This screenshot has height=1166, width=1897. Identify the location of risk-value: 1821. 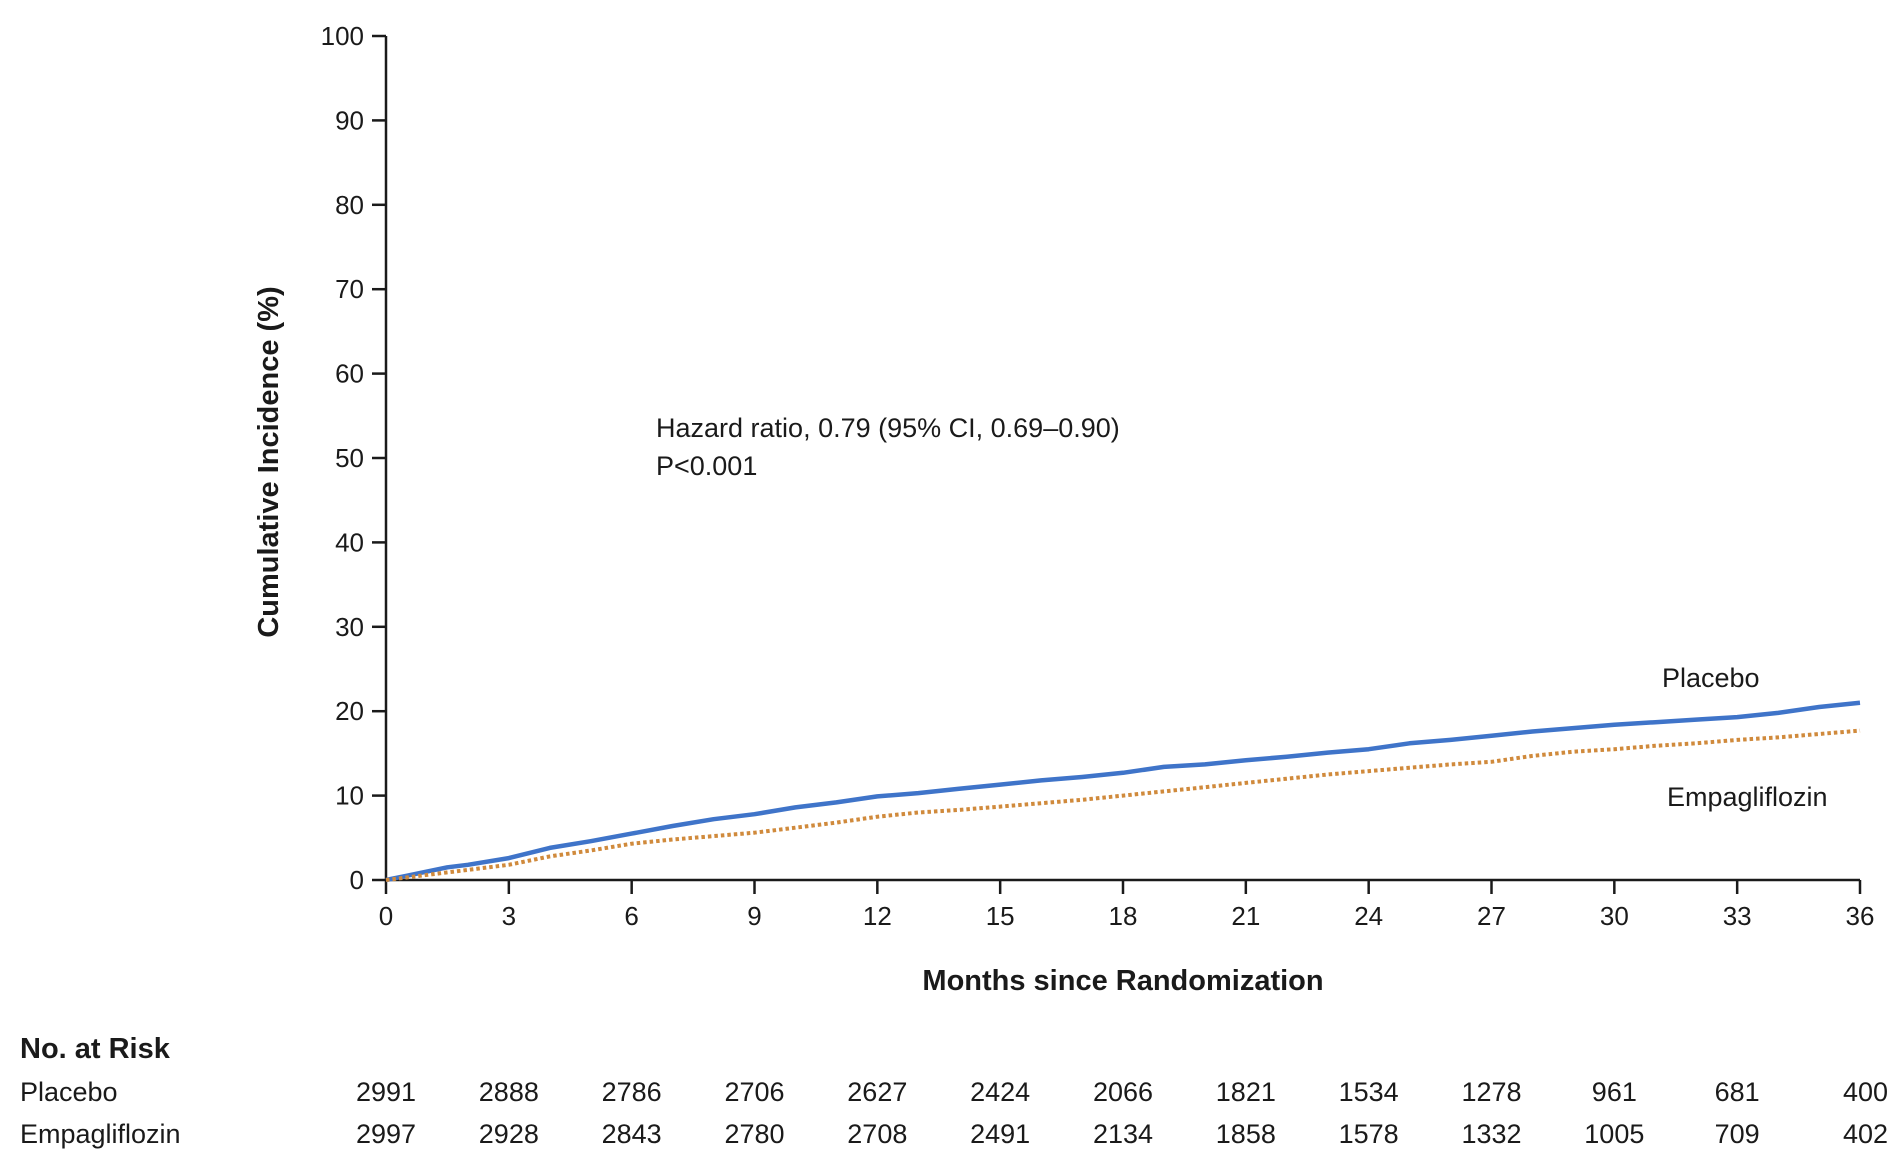
(1246, 1092).